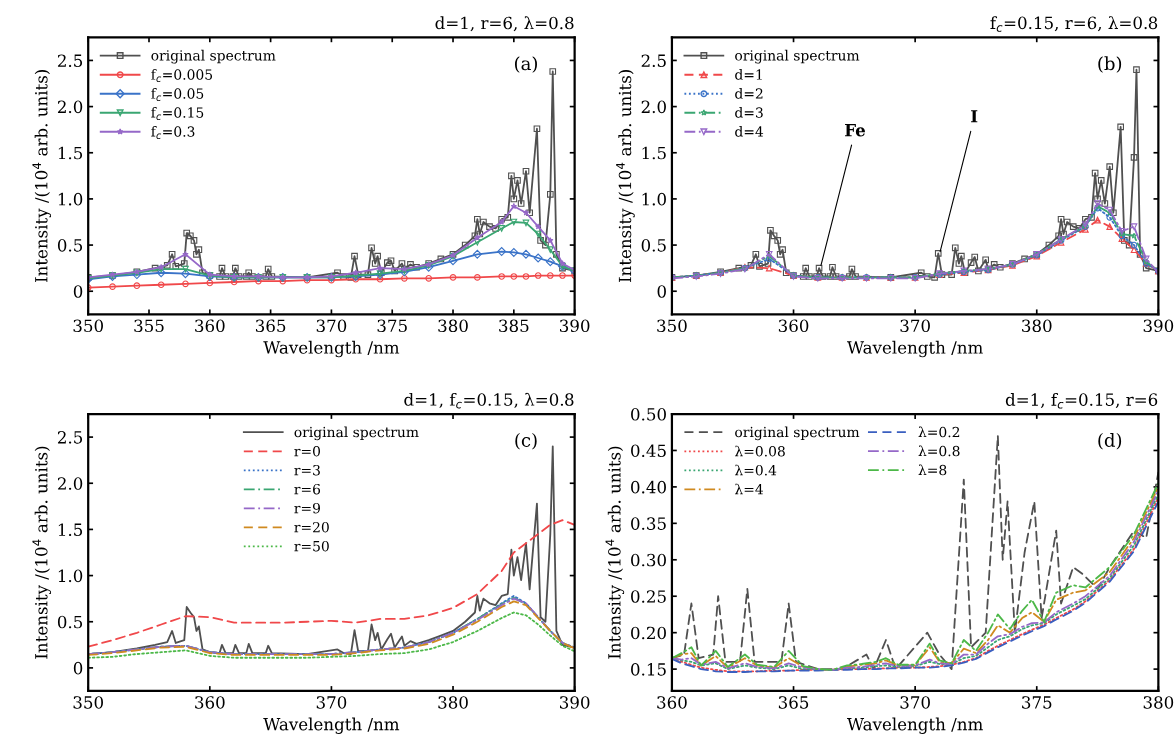 This screenshot has width=1176, height=747. What do you see at coordinates (748, 489) in the screenshot?
I see `legend-label: λ=4` at bounding box center [748, 489].